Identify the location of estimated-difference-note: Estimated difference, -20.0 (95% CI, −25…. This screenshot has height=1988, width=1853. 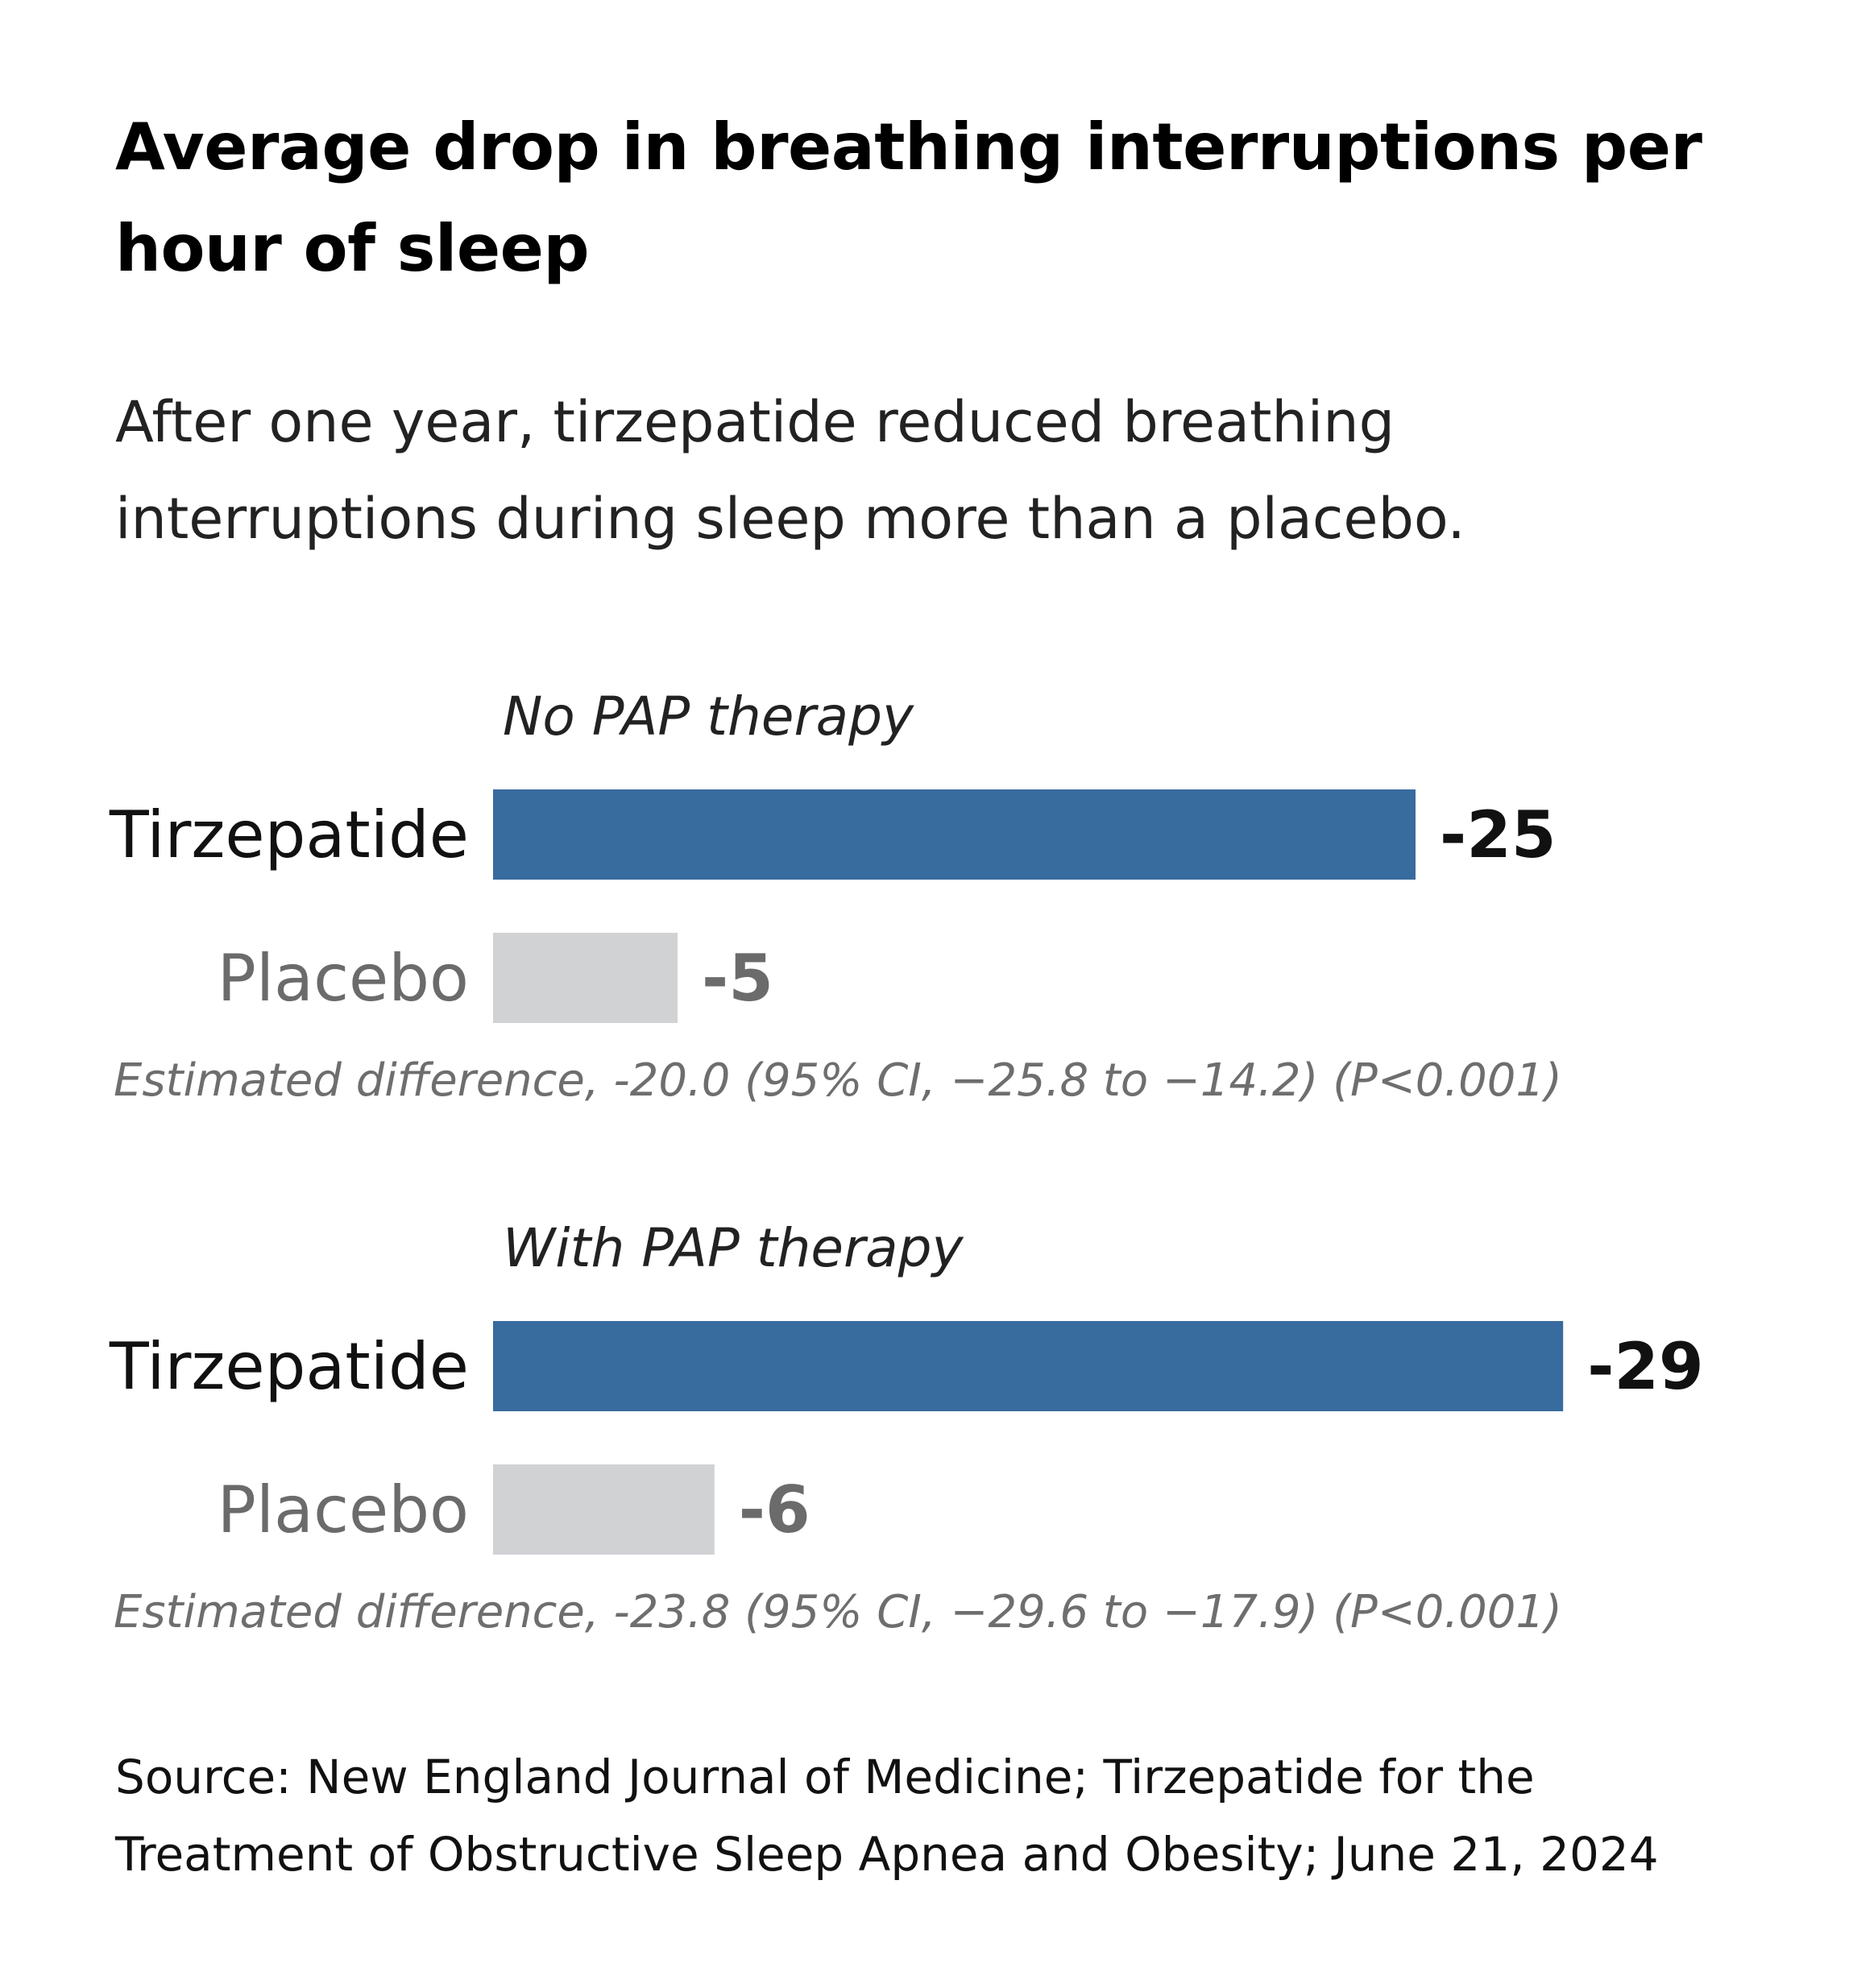
(838, 1081).